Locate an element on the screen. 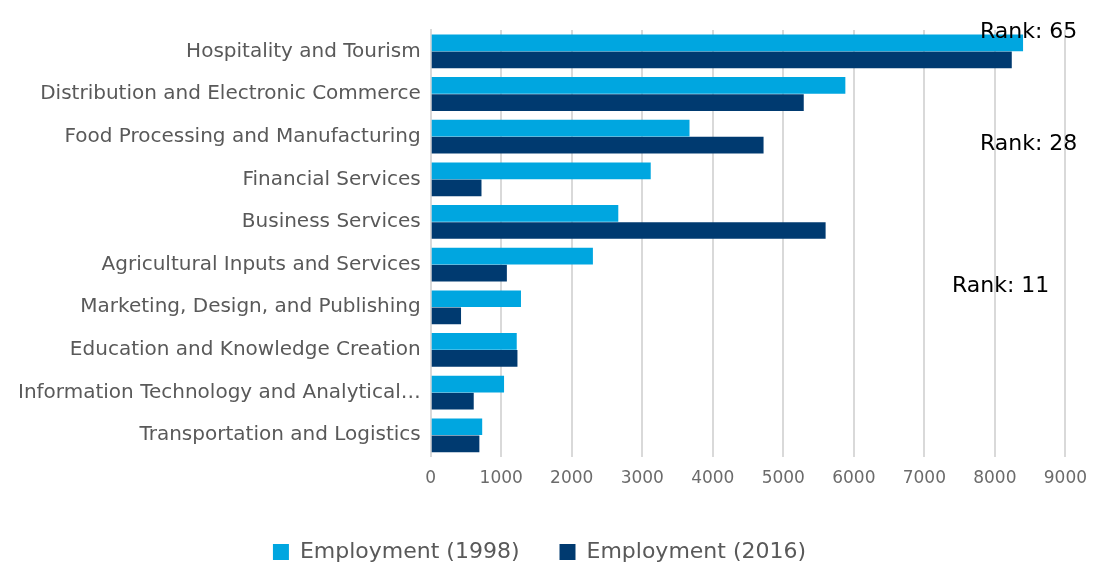 This screenshot has height=581, width=1107. x-tick-label: 8000 is located at coordinates (995, 477).